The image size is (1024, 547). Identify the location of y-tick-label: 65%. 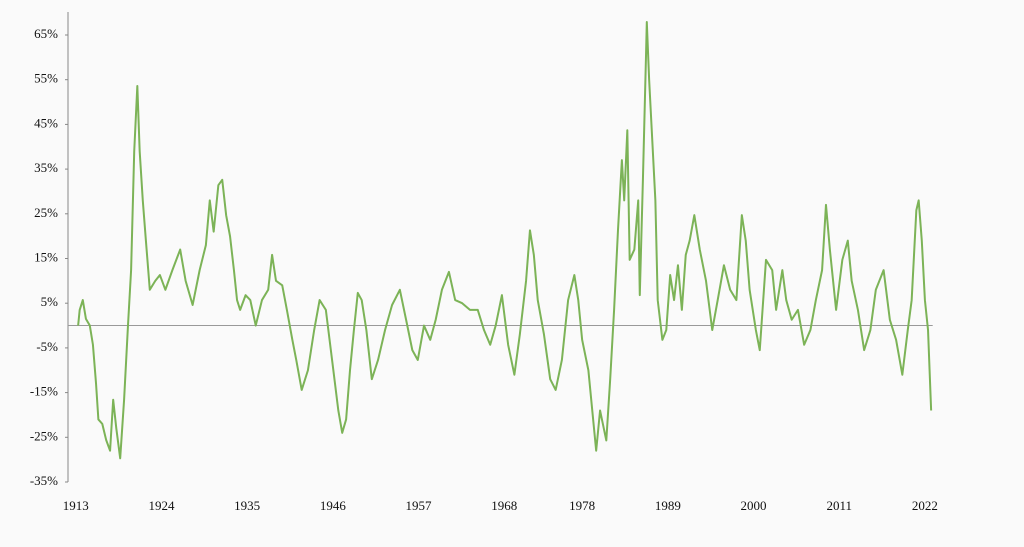
(46, 33).